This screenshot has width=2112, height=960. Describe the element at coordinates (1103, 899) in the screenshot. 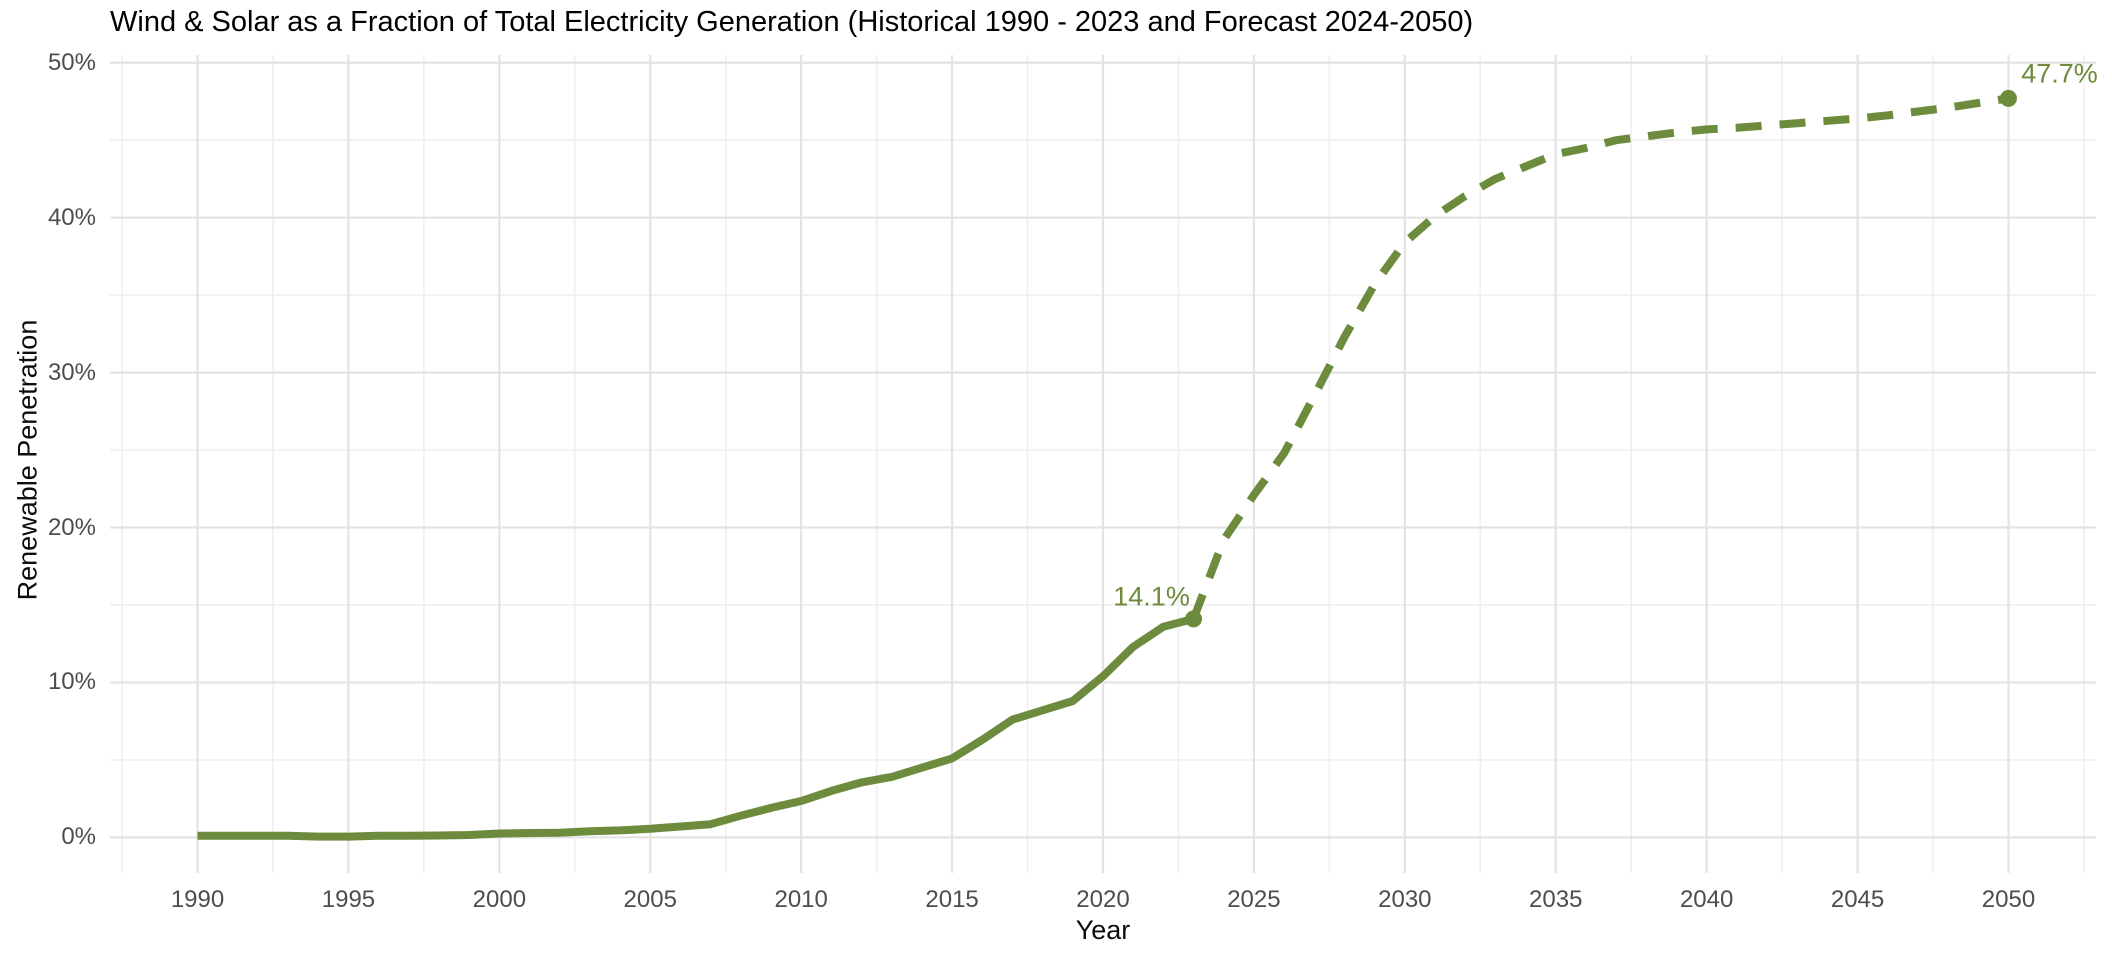

I see `x-tick-label-2020: 2020` at that location.